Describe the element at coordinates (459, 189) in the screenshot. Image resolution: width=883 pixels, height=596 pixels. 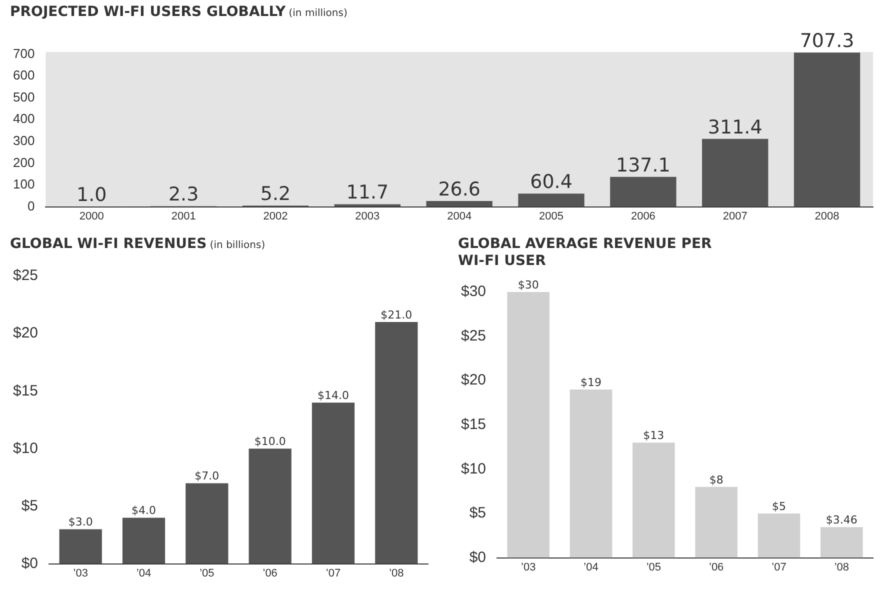
I see `data-label: 26.6` at that location.